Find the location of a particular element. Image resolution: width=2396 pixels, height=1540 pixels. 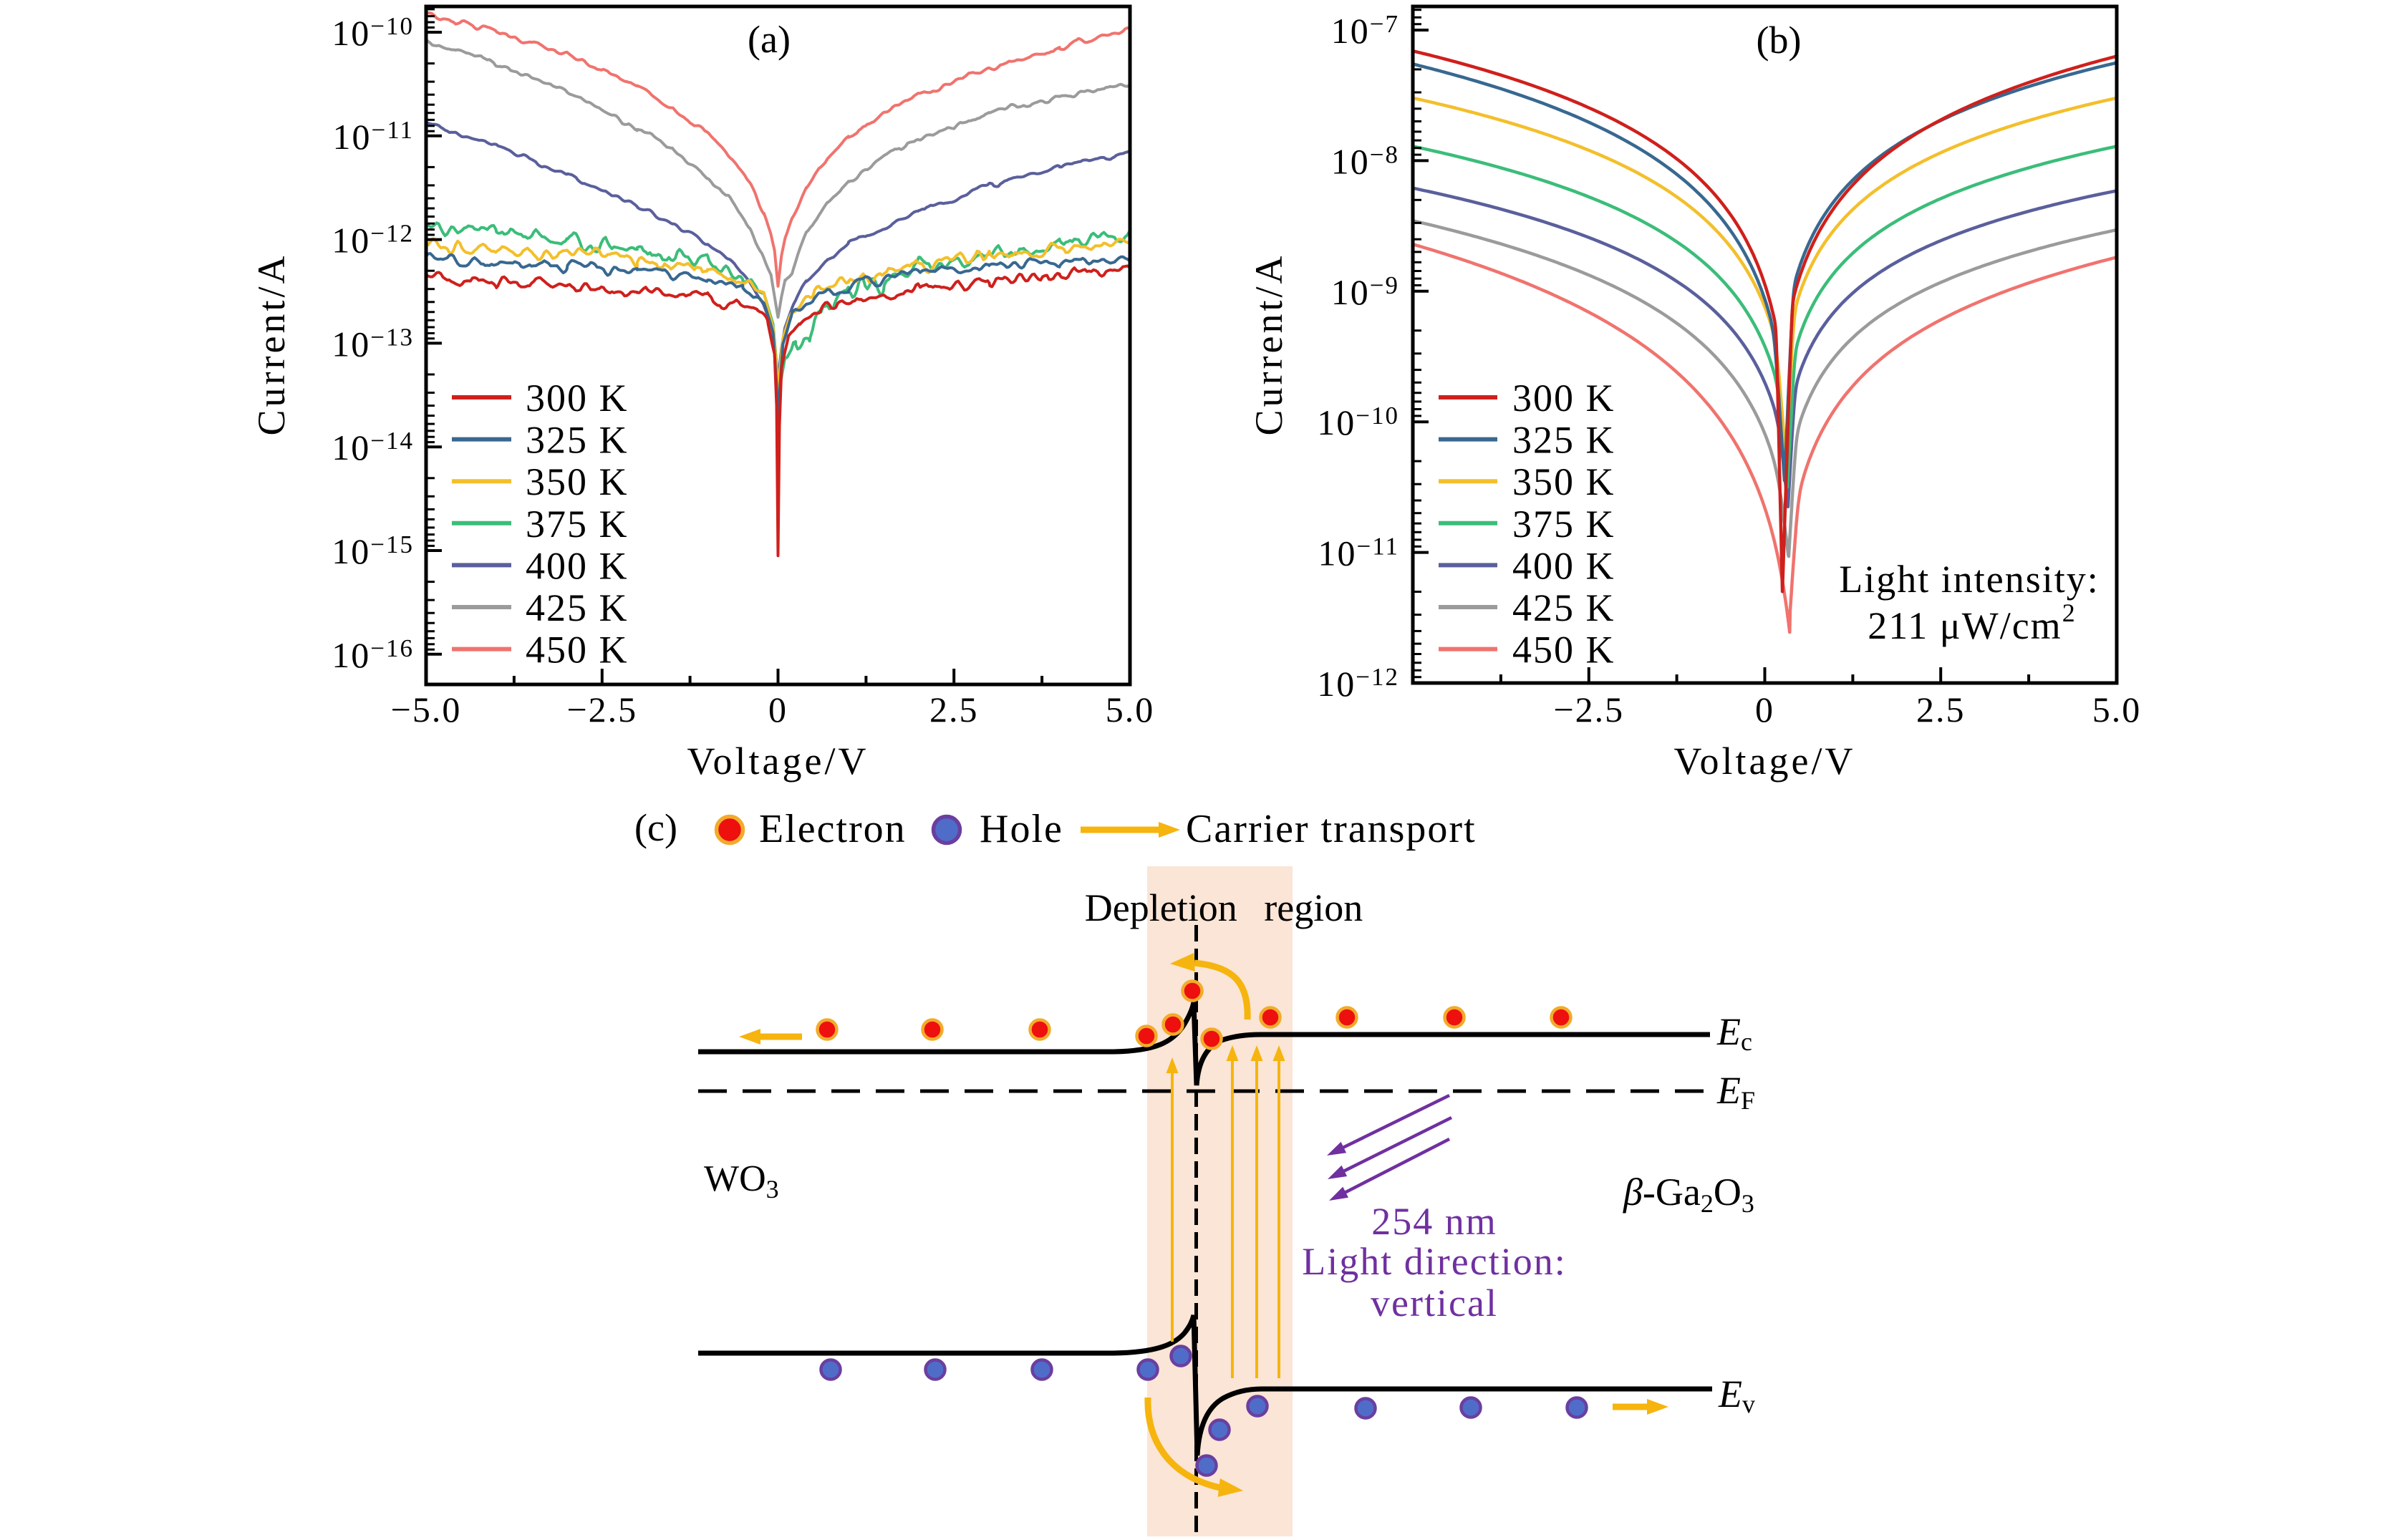

svg-text: (c) is located at coordinates (655, 828).